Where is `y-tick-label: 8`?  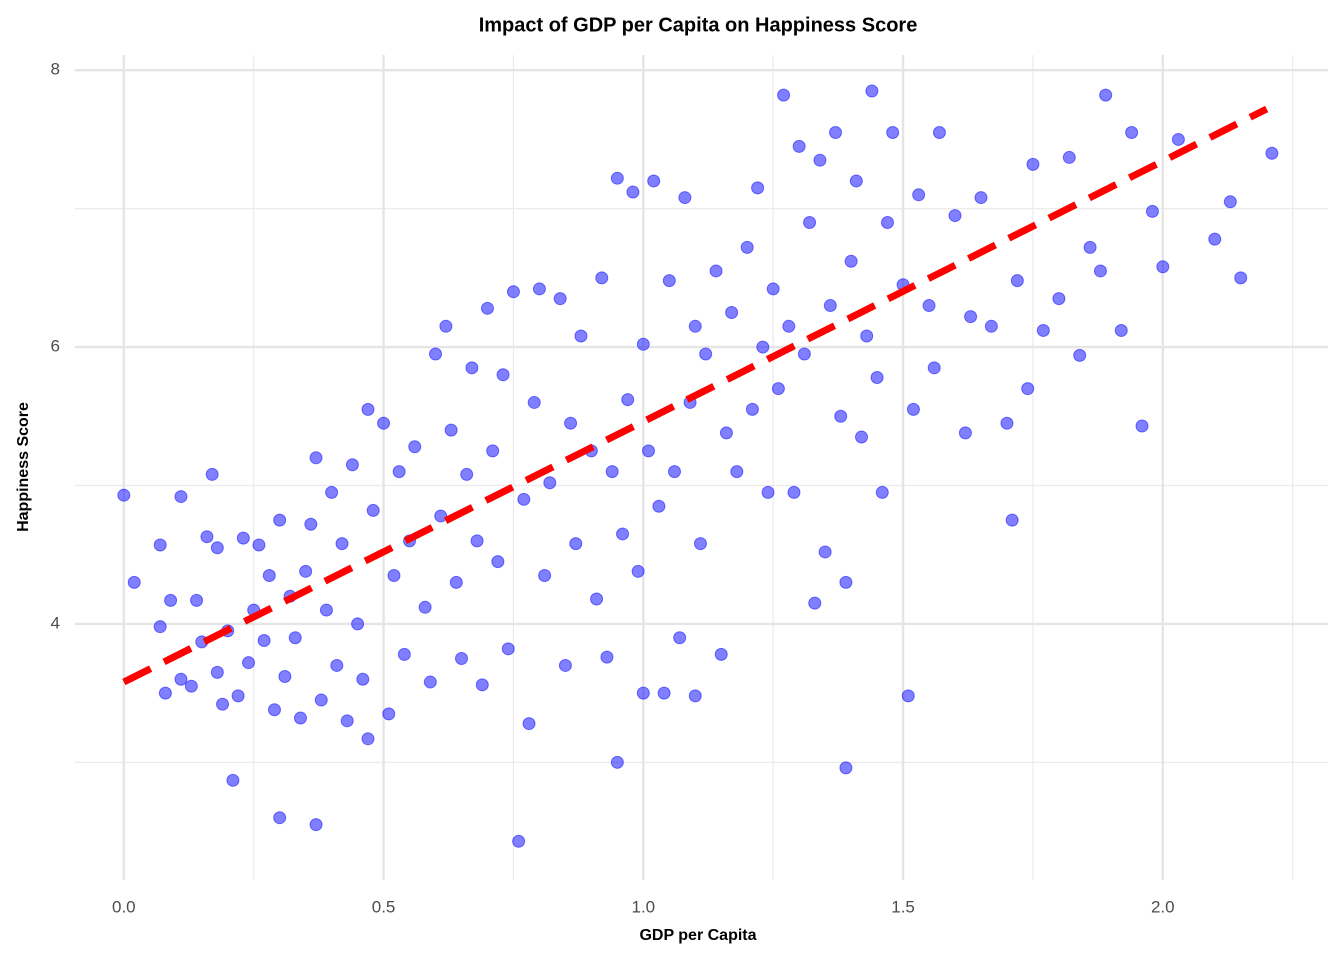
y-tick-label: 8 is located at coordinates (55, 69).